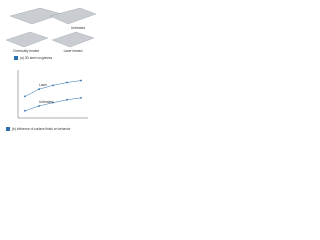  What do you see at coordinates (46, 102) in the screenshot?
I see `series-label: Untreated` at bounding box center [46, 102].